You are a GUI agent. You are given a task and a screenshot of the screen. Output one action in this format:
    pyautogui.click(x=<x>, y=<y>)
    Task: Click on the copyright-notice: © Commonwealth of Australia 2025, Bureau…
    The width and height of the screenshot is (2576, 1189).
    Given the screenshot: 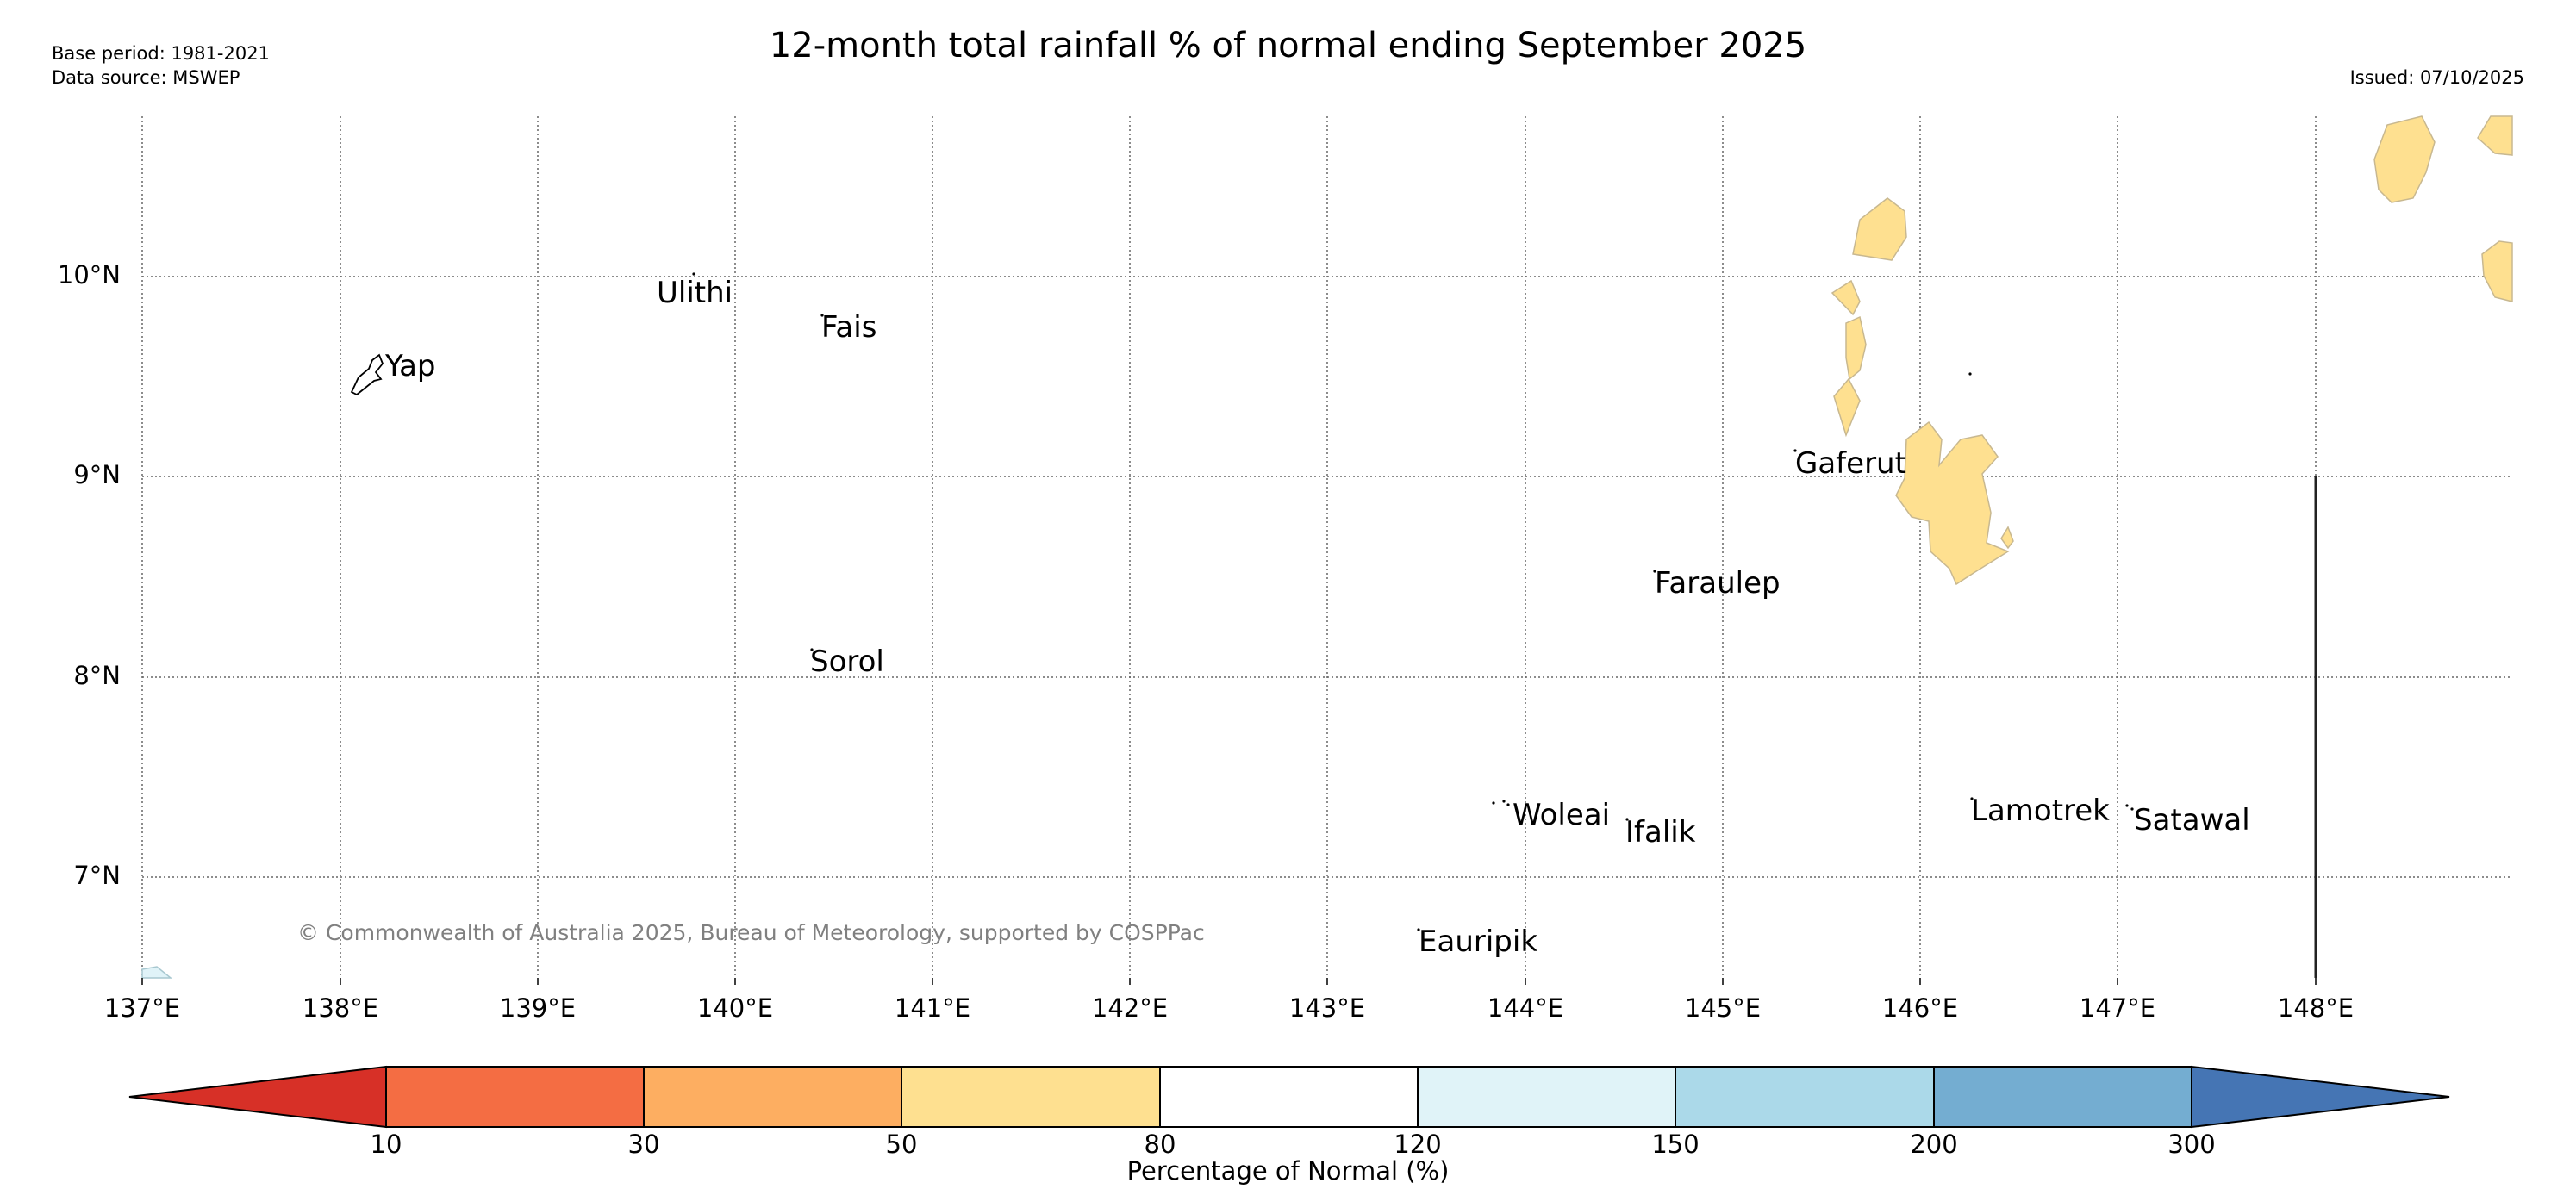 What is the action you would take?
    pyautogui.click(x=751, y=933)
    